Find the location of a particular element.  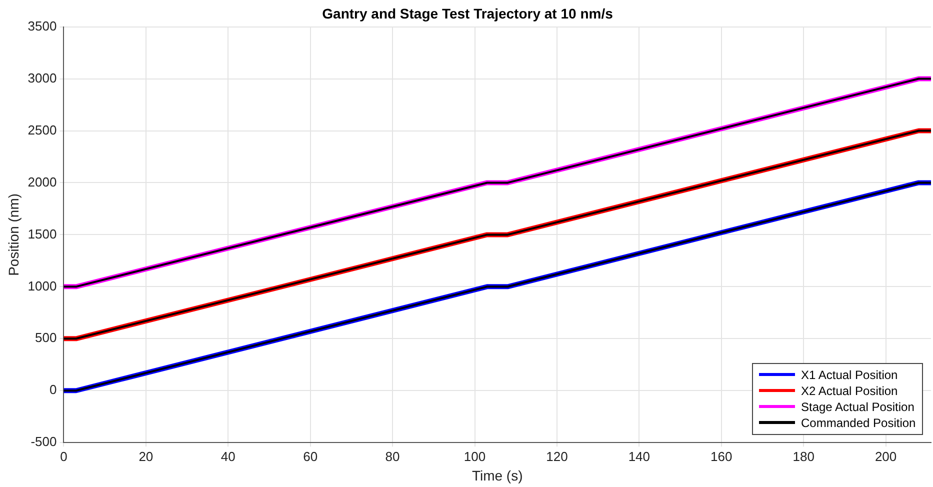

x-tick-label: 80 is located at coordinates (392, 456).